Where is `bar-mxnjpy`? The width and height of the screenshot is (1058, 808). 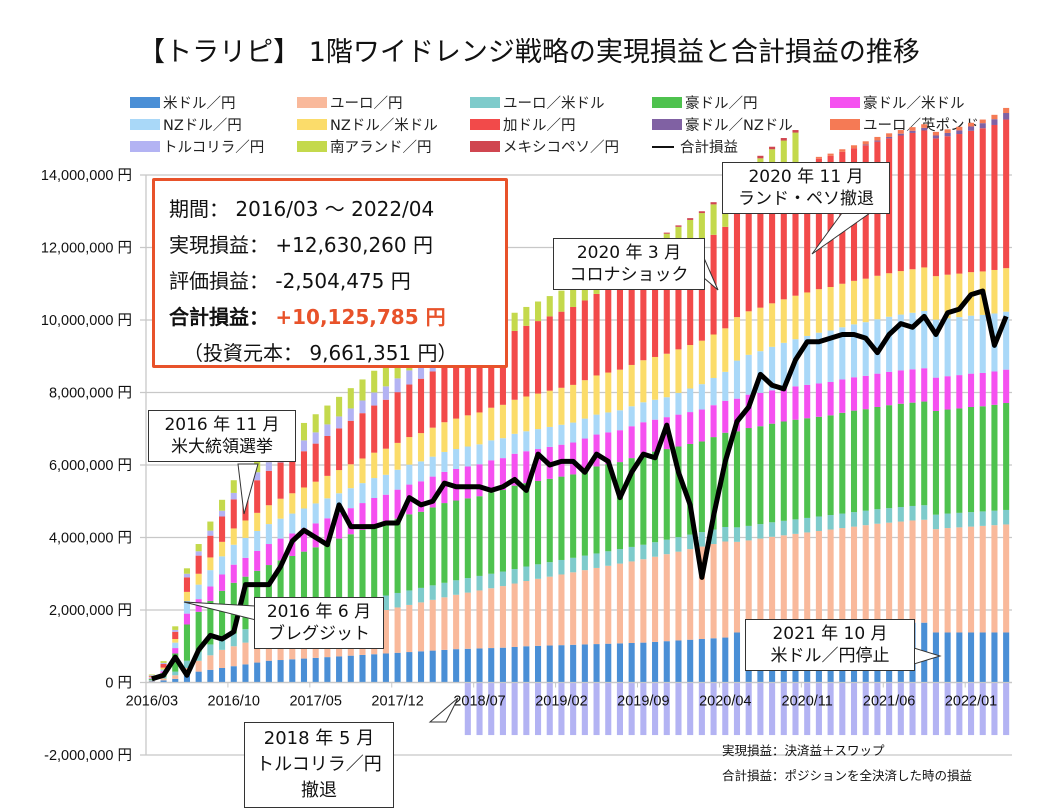 bar-mxnjpy is located at coordinates (714, 203).